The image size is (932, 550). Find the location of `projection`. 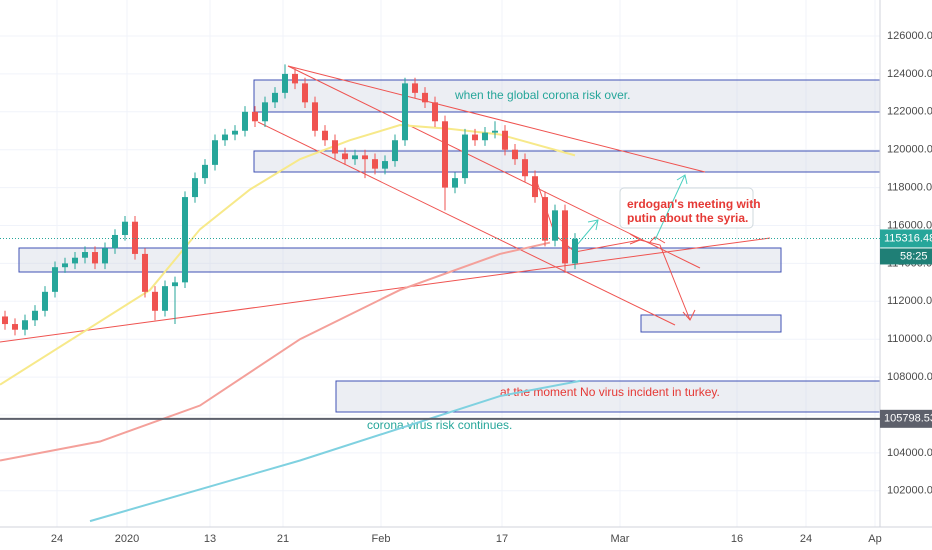

projection is located at coordinates (632, 210).